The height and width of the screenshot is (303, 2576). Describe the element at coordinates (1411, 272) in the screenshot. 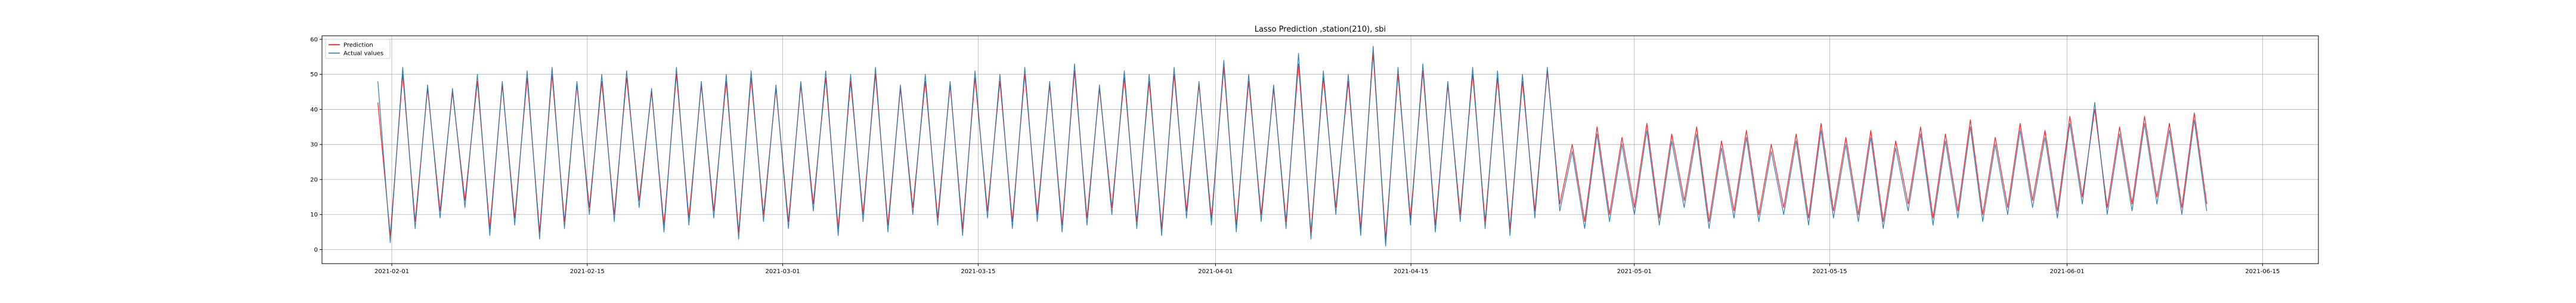

I see `x-tick-label: 2021-04-15` at that location.